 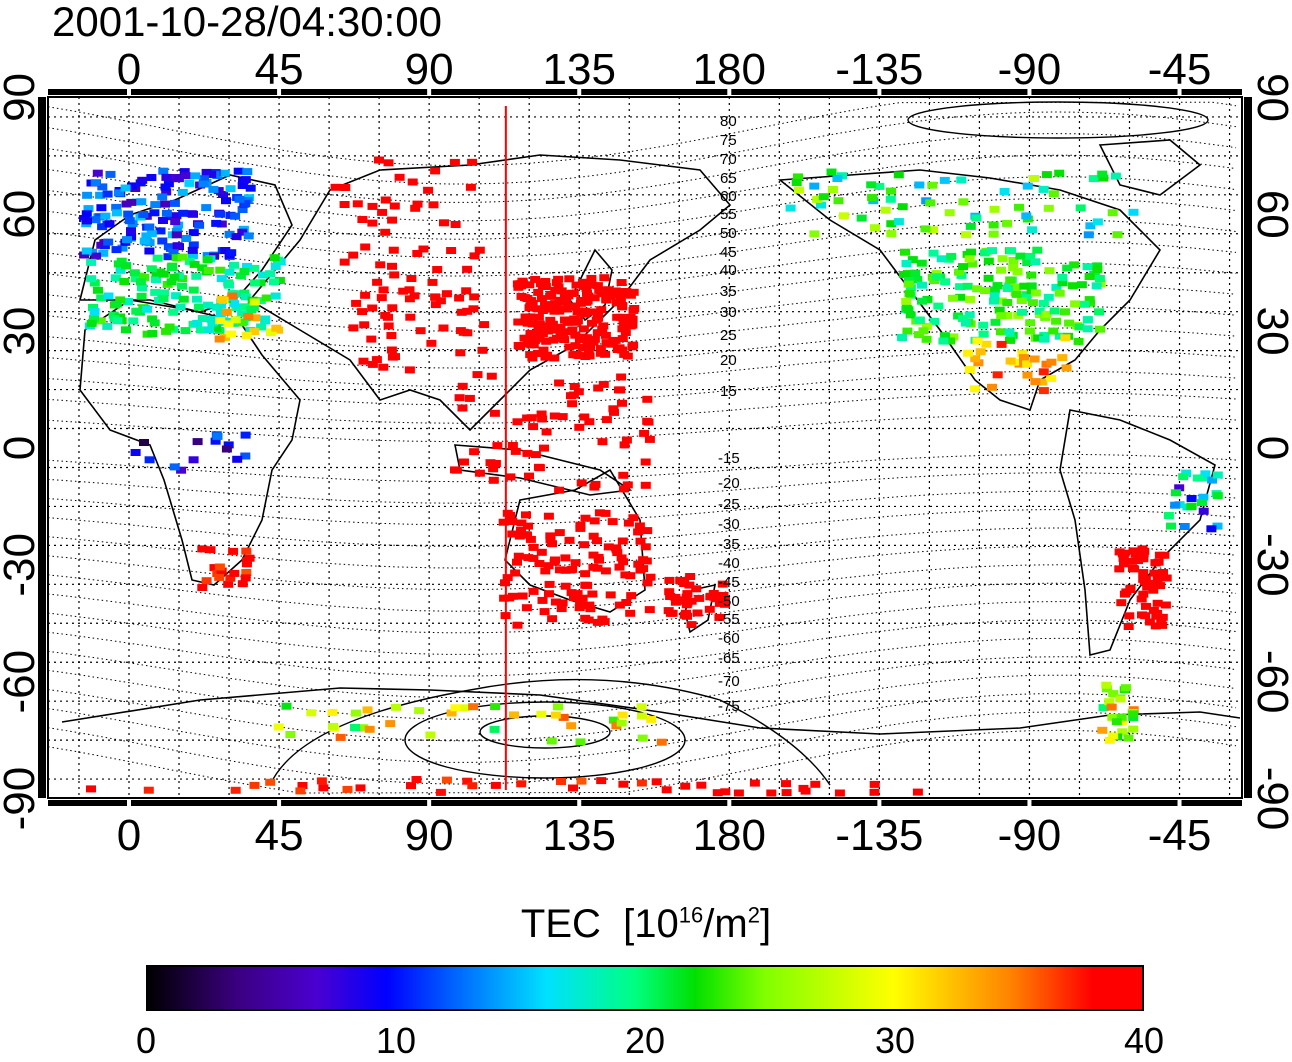 What do you see at coordinates (969, 290) in the screenshot?
I see `north-america-outline` at bounding box center [969, 290].